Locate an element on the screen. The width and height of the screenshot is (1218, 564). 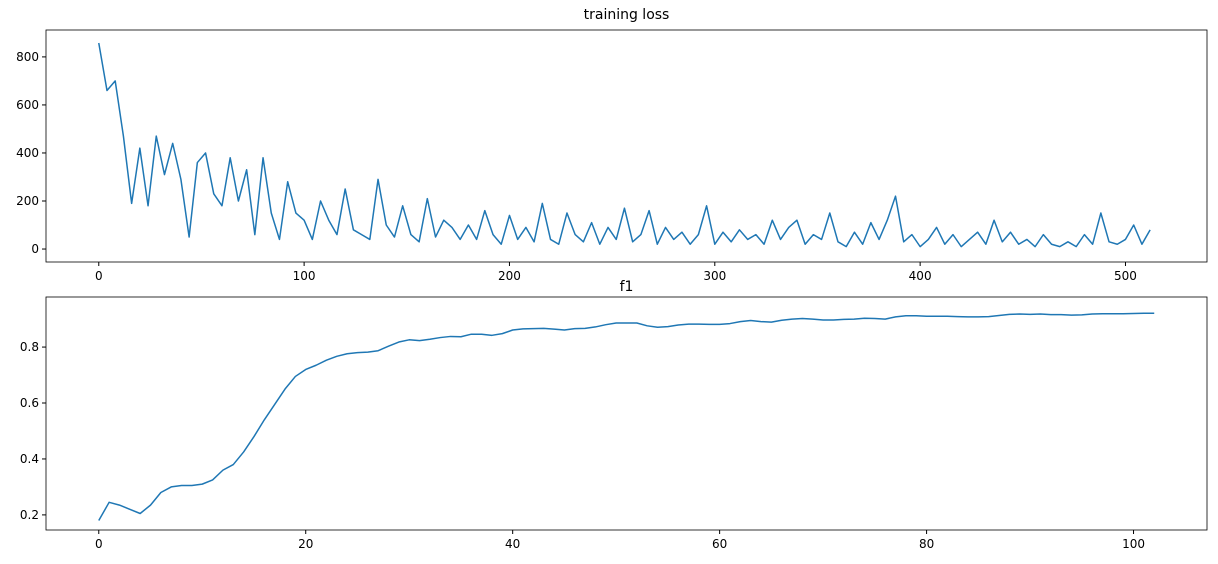
y-tick-label: 0.2 is located at coordinates (29, 515).